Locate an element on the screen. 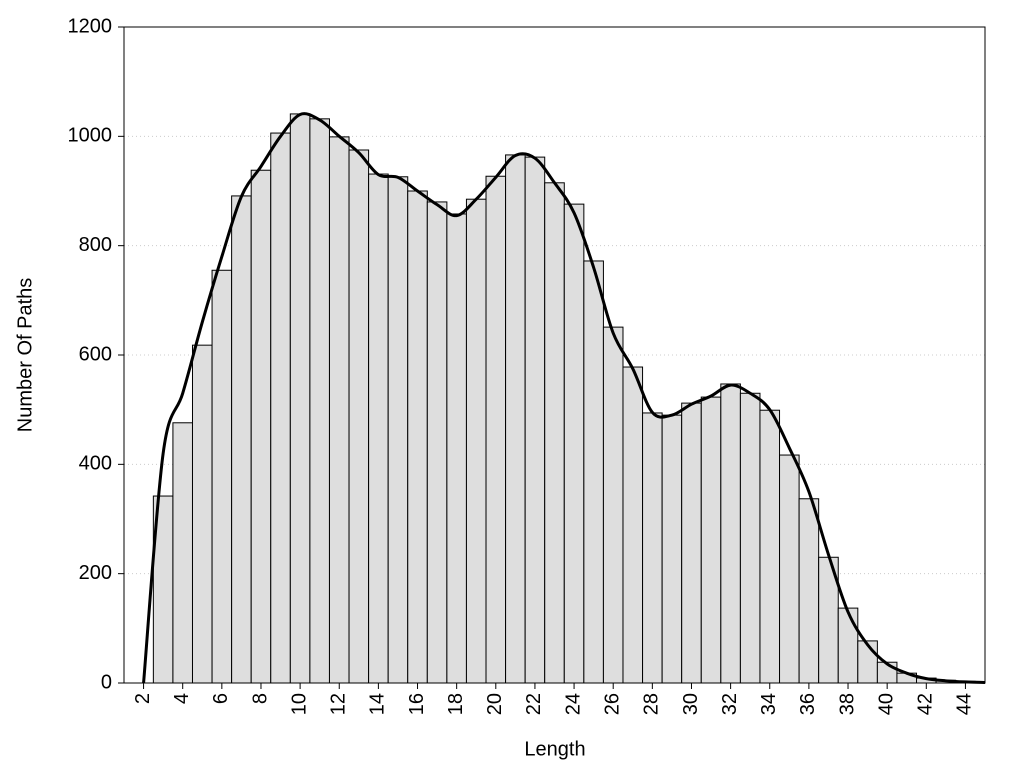  x-tick-label: 20 is located at coordinates (495, 704).